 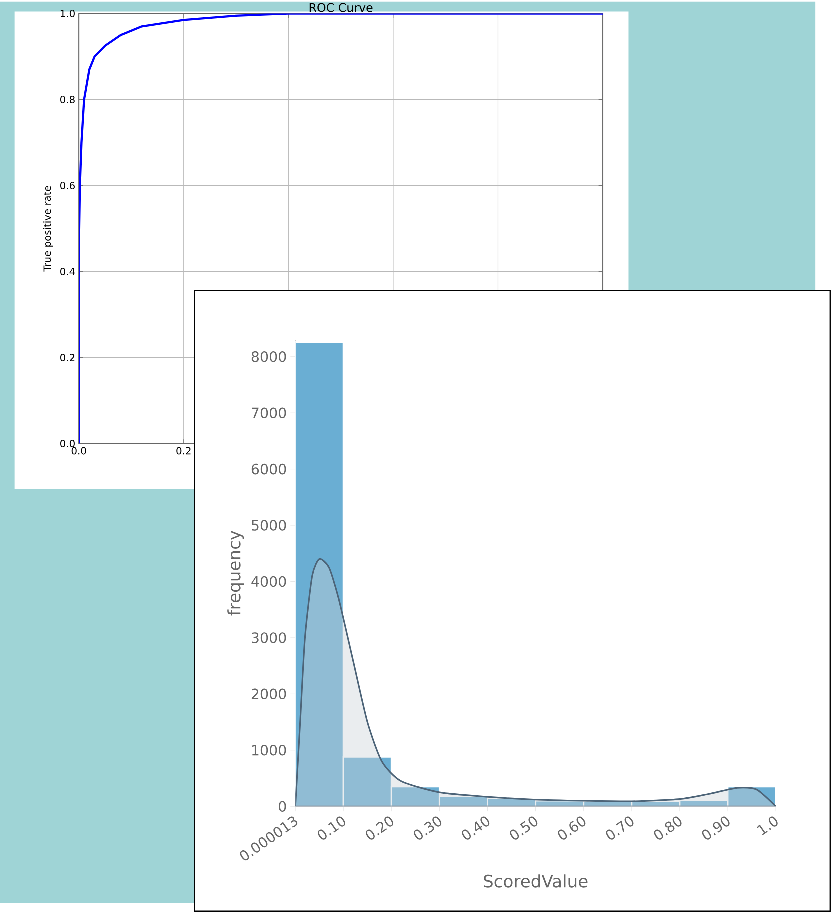 I want to click on x-tick-label: 0.10, so click(x=332, y=828).